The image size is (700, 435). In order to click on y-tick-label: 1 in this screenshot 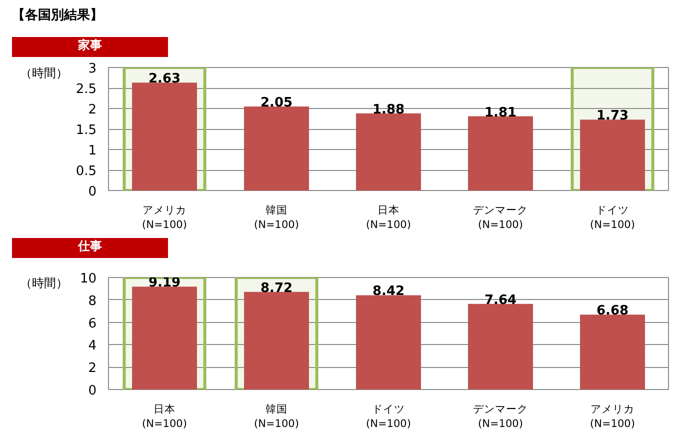, I will do `click(92, 151)`.